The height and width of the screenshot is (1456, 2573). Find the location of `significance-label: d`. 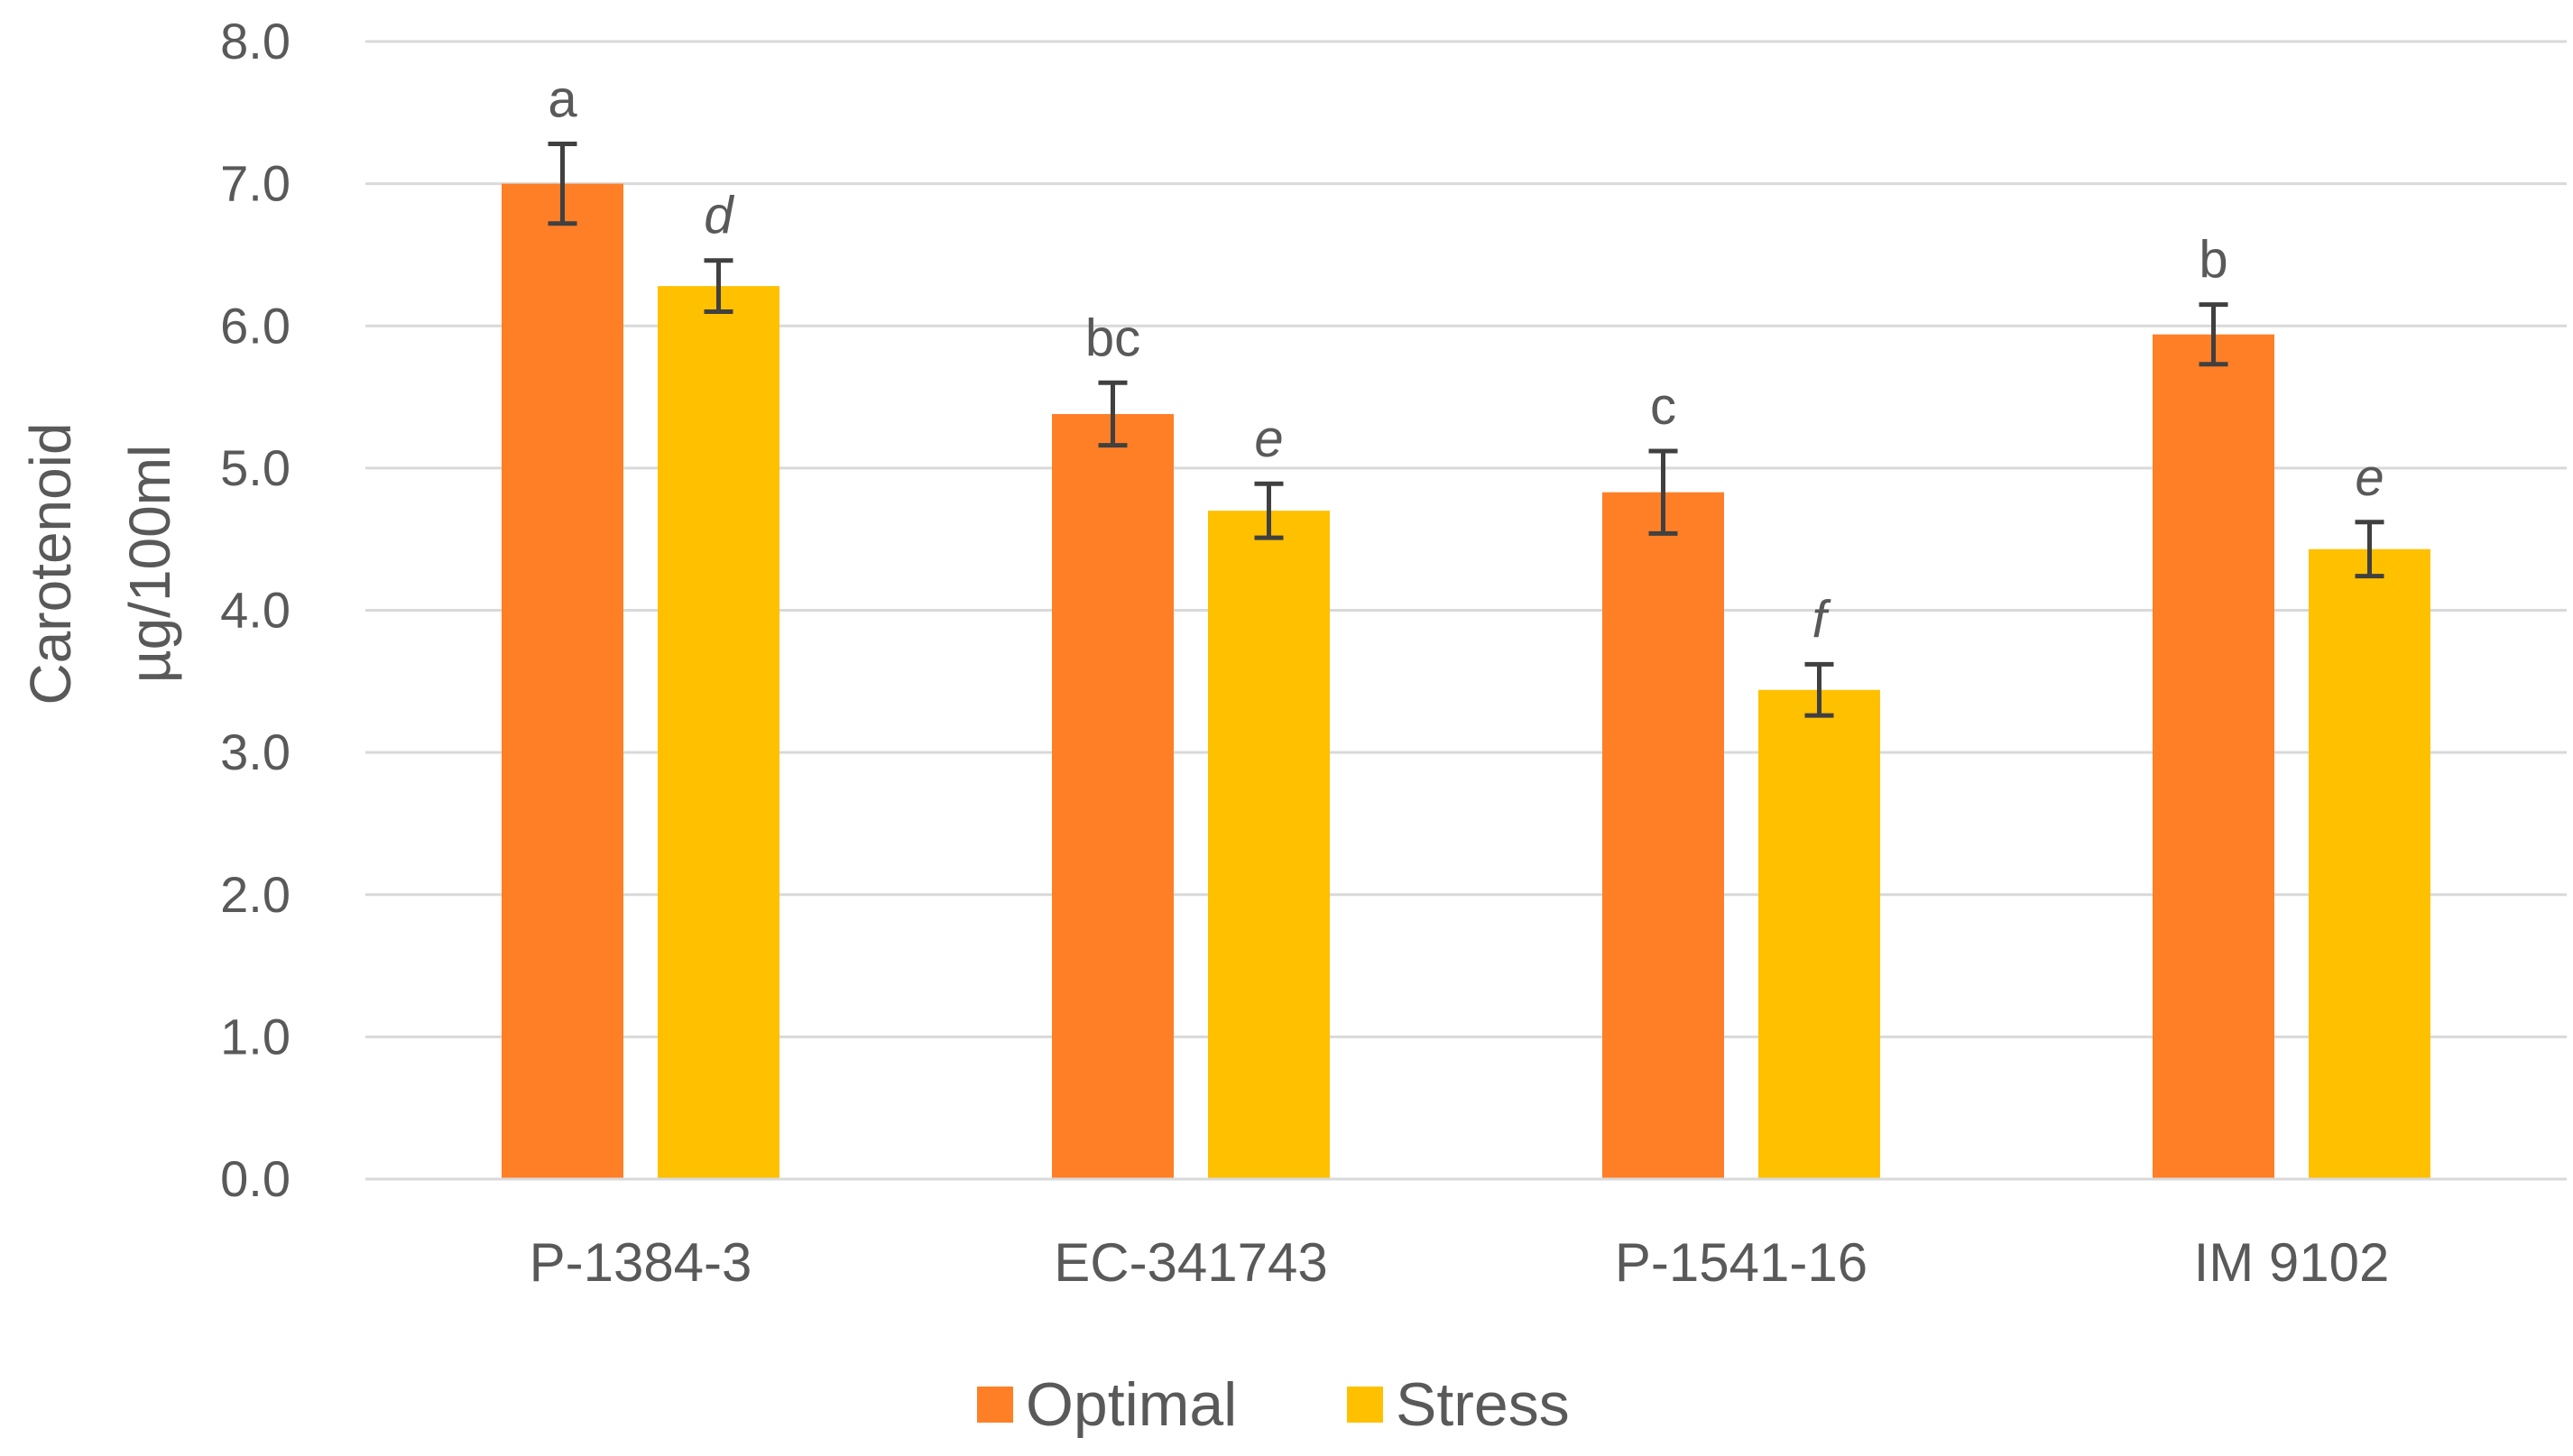

significance-label: d is located at coordinates (719, 216).